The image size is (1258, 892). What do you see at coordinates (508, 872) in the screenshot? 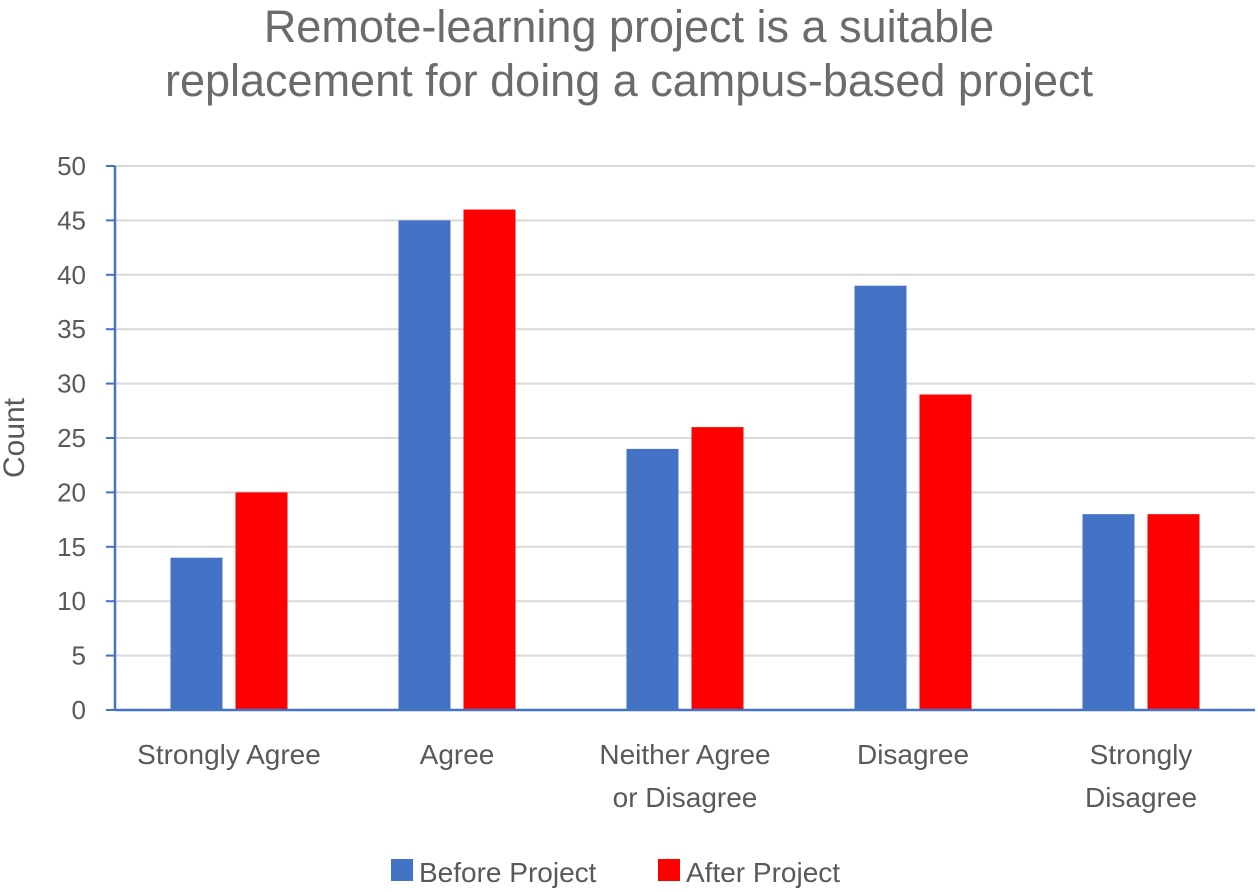
I see `legend-label: Before Project` at bounding box center [508, 872].